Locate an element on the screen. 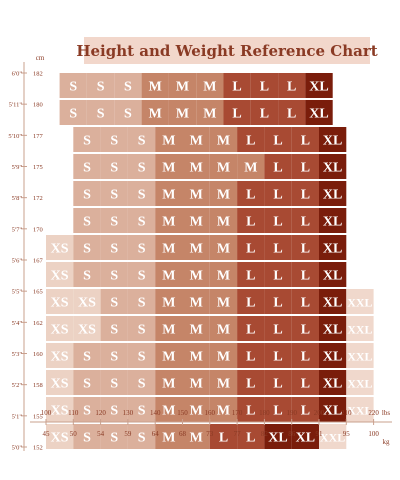 This screenshot has height=480, width=400. size-label: XXL is located at coordinates (359, 411).